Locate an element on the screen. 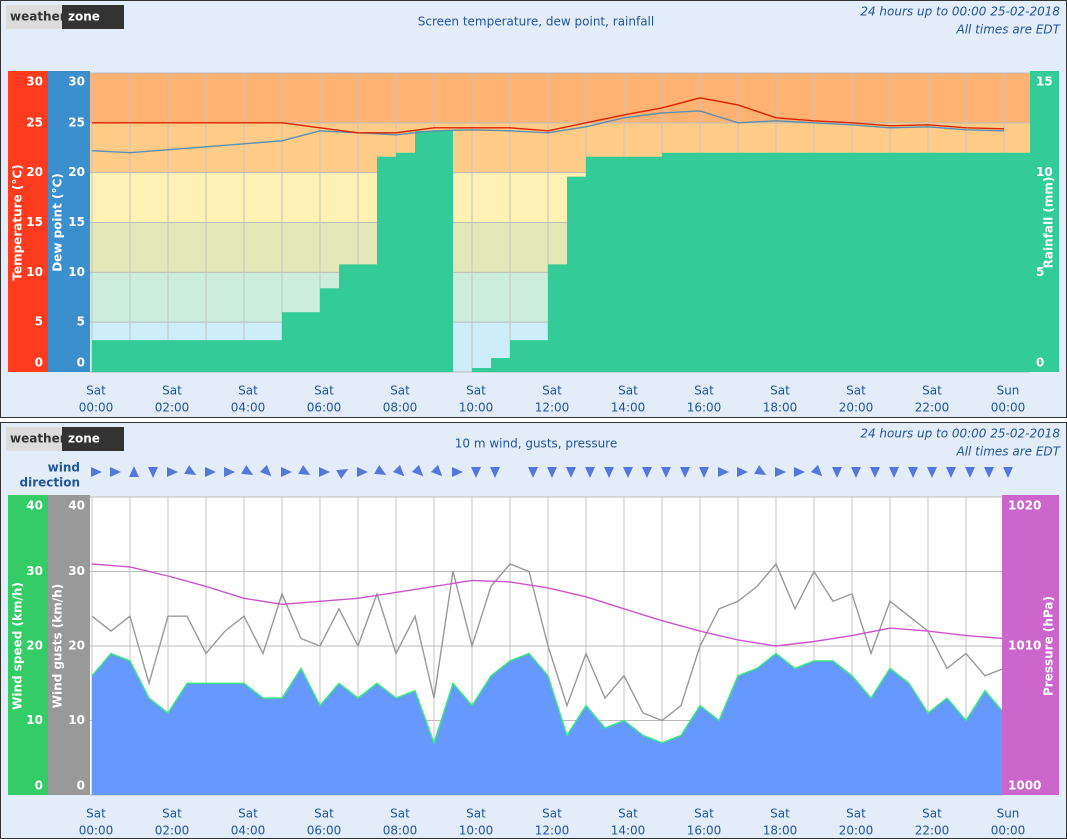 Image resolution: width=1067 pixels, height=839 pixels. y-tick-label: 15 is located at coordinates (34, 222).